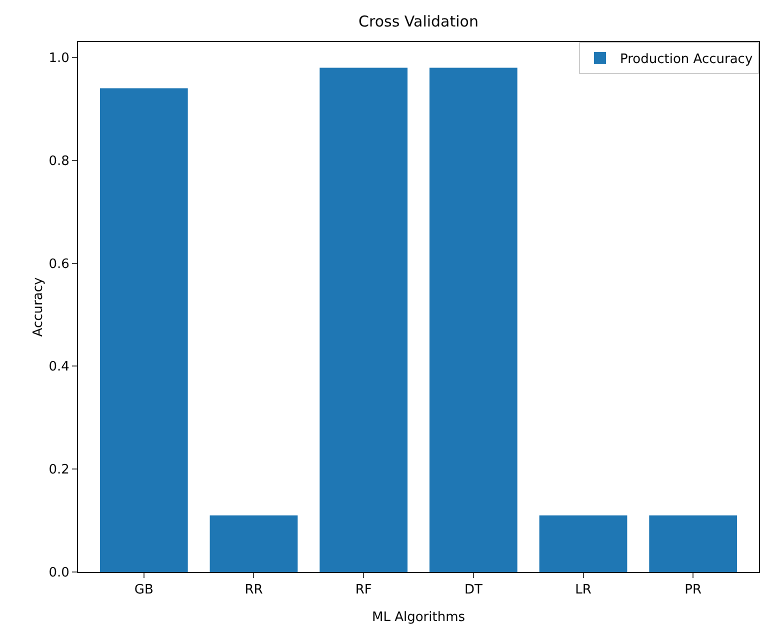 The image size is (765, 630). I want to click on x-axis-title: ML Algorithms, so click(419, 617).